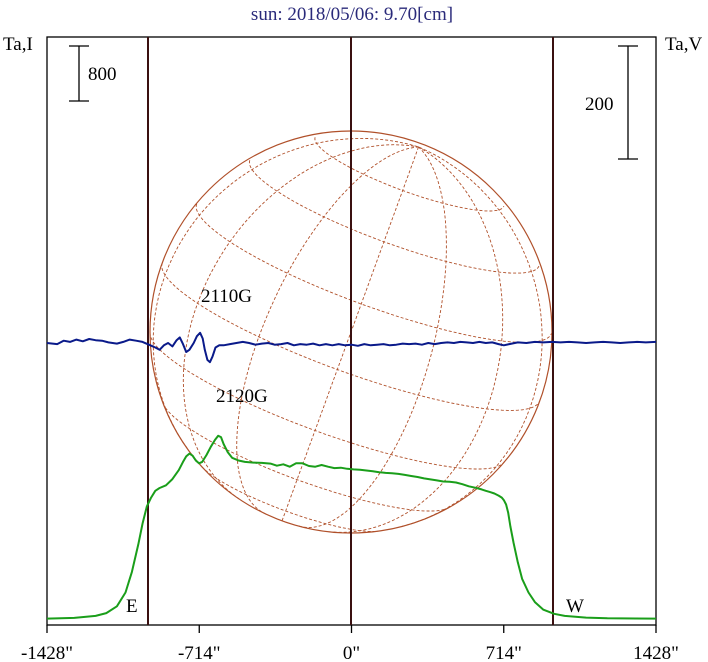 This screenshot has width=708, height=662. Describe the element at coordinates (504, 652) in the screenshot. I see `x-tick-label: 714"` at that location.